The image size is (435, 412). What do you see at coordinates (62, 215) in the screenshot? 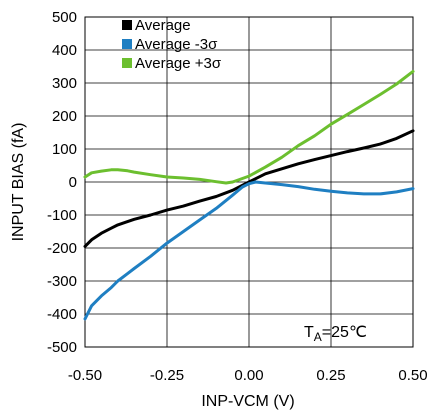
I see `y-tick-label: -100` at bounding box center [62, 215].